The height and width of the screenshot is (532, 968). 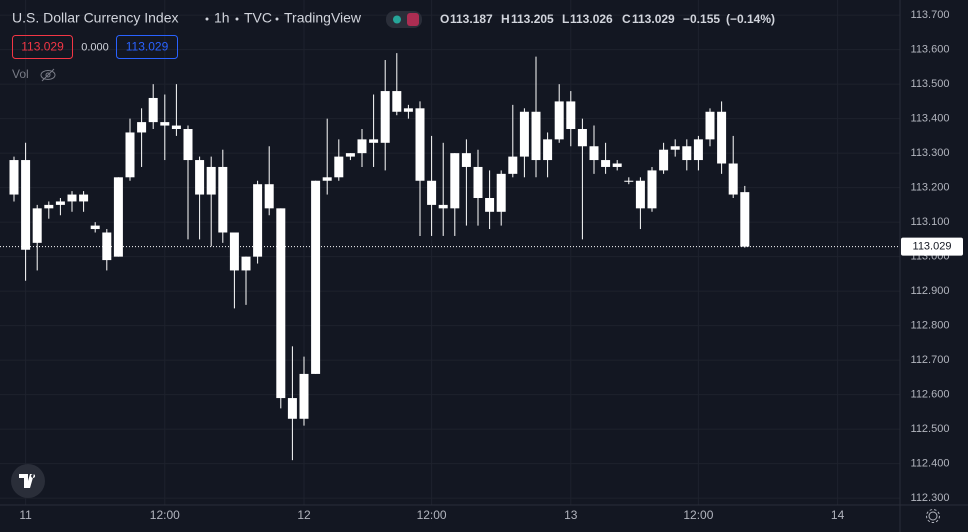 I want to click on interval: 1h, so click(x=222, y=18).